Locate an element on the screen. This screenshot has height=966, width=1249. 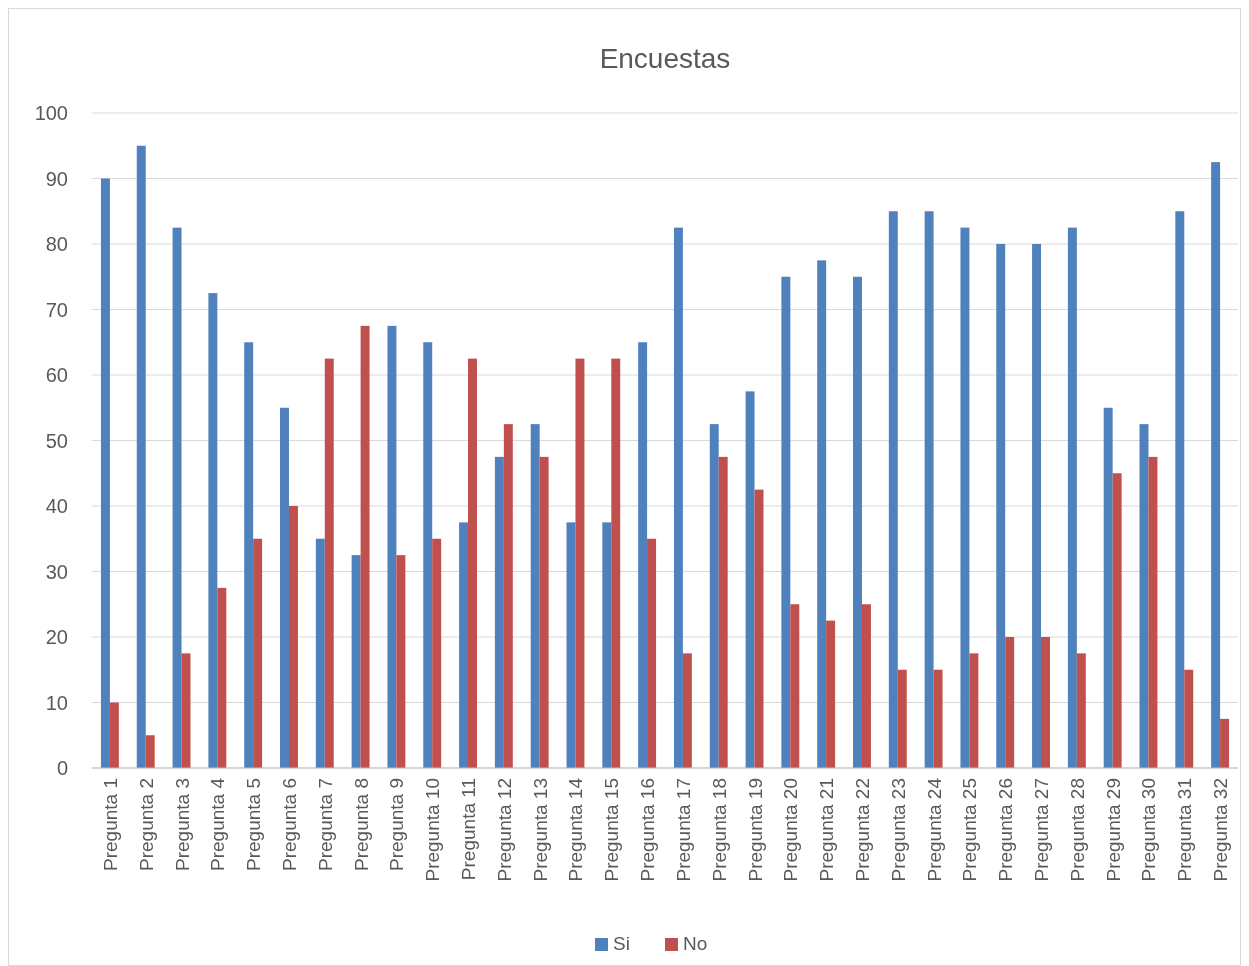
x-tick-label: Pregunta 18 is located at coordinates (719, 830).